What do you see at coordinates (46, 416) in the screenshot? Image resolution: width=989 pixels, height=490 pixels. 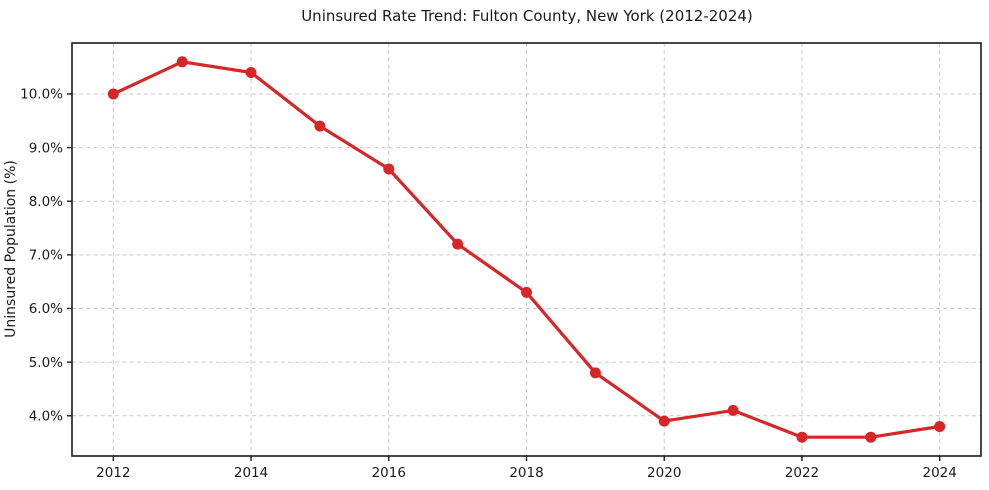 I see `y-tick-label: 4.0%` at bounding box center [46, 416].